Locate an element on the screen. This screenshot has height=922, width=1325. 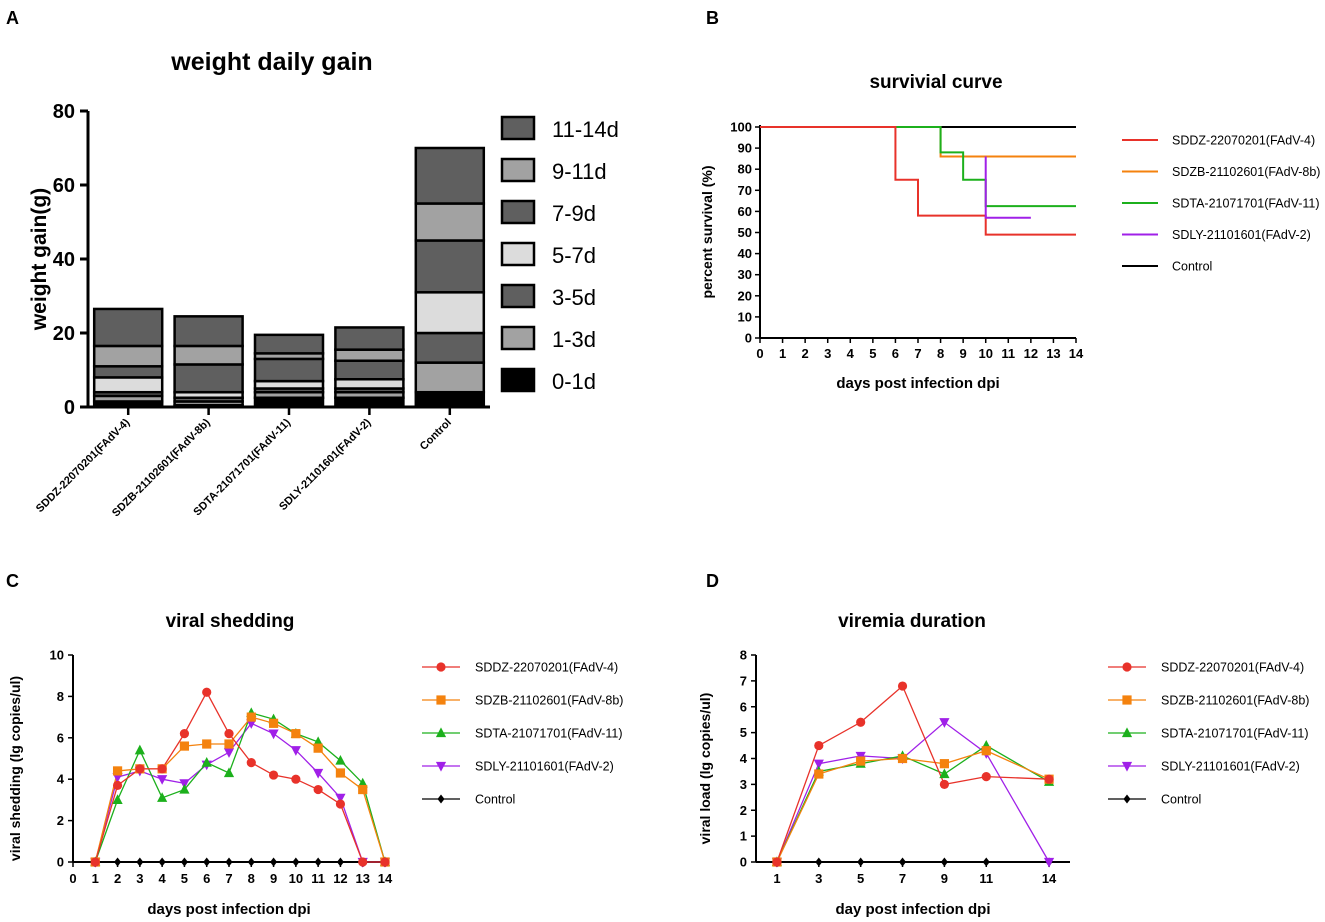
chart-b-legend-label: Control is located at coordinates (1192, 267).